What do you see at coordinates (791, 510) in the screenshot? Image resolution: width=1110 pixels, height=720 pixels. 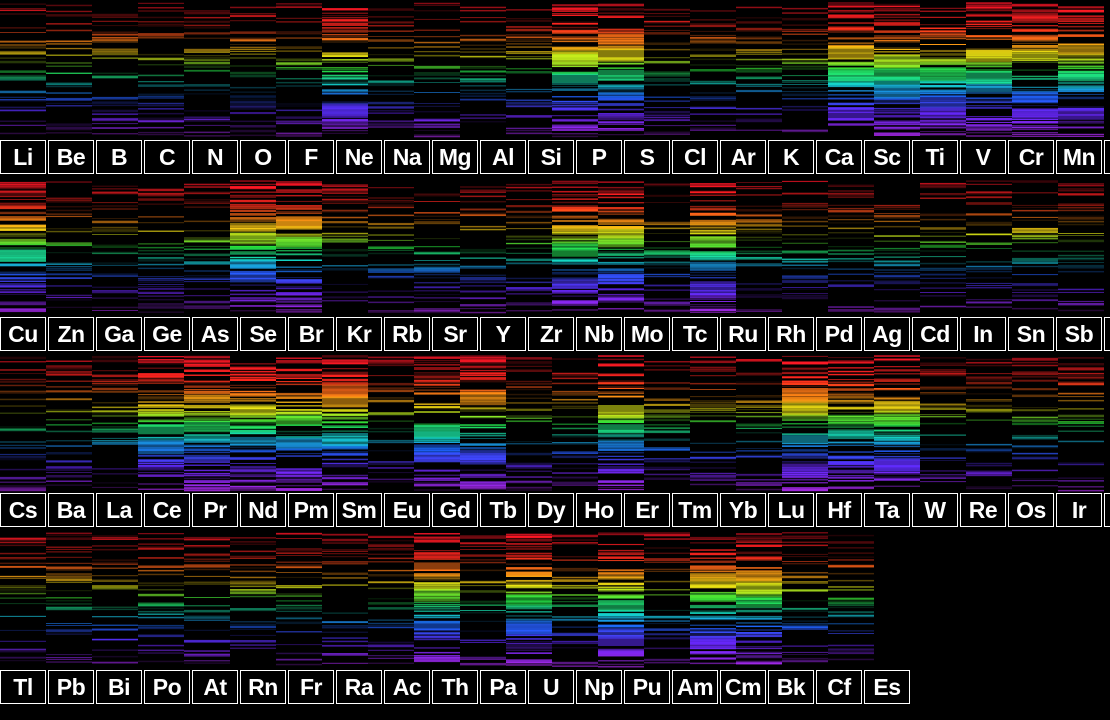 I see `element-label-lu: Lu` at bounding box center [791, 510].